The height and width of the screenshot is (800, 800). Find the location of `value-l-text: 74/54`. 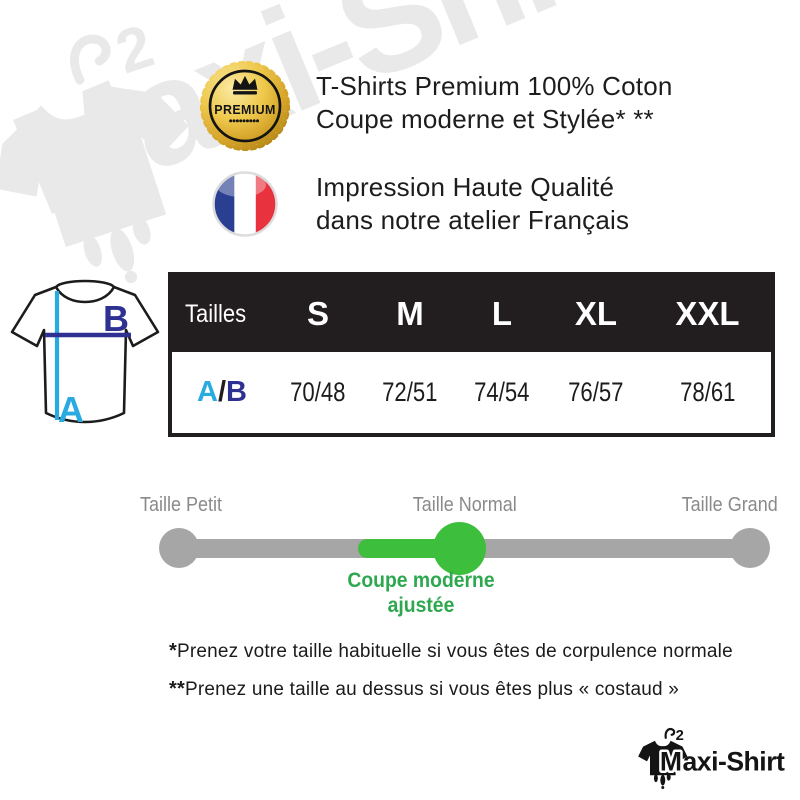

value-l-text: 74/54 is located at coordinates (502, 392).